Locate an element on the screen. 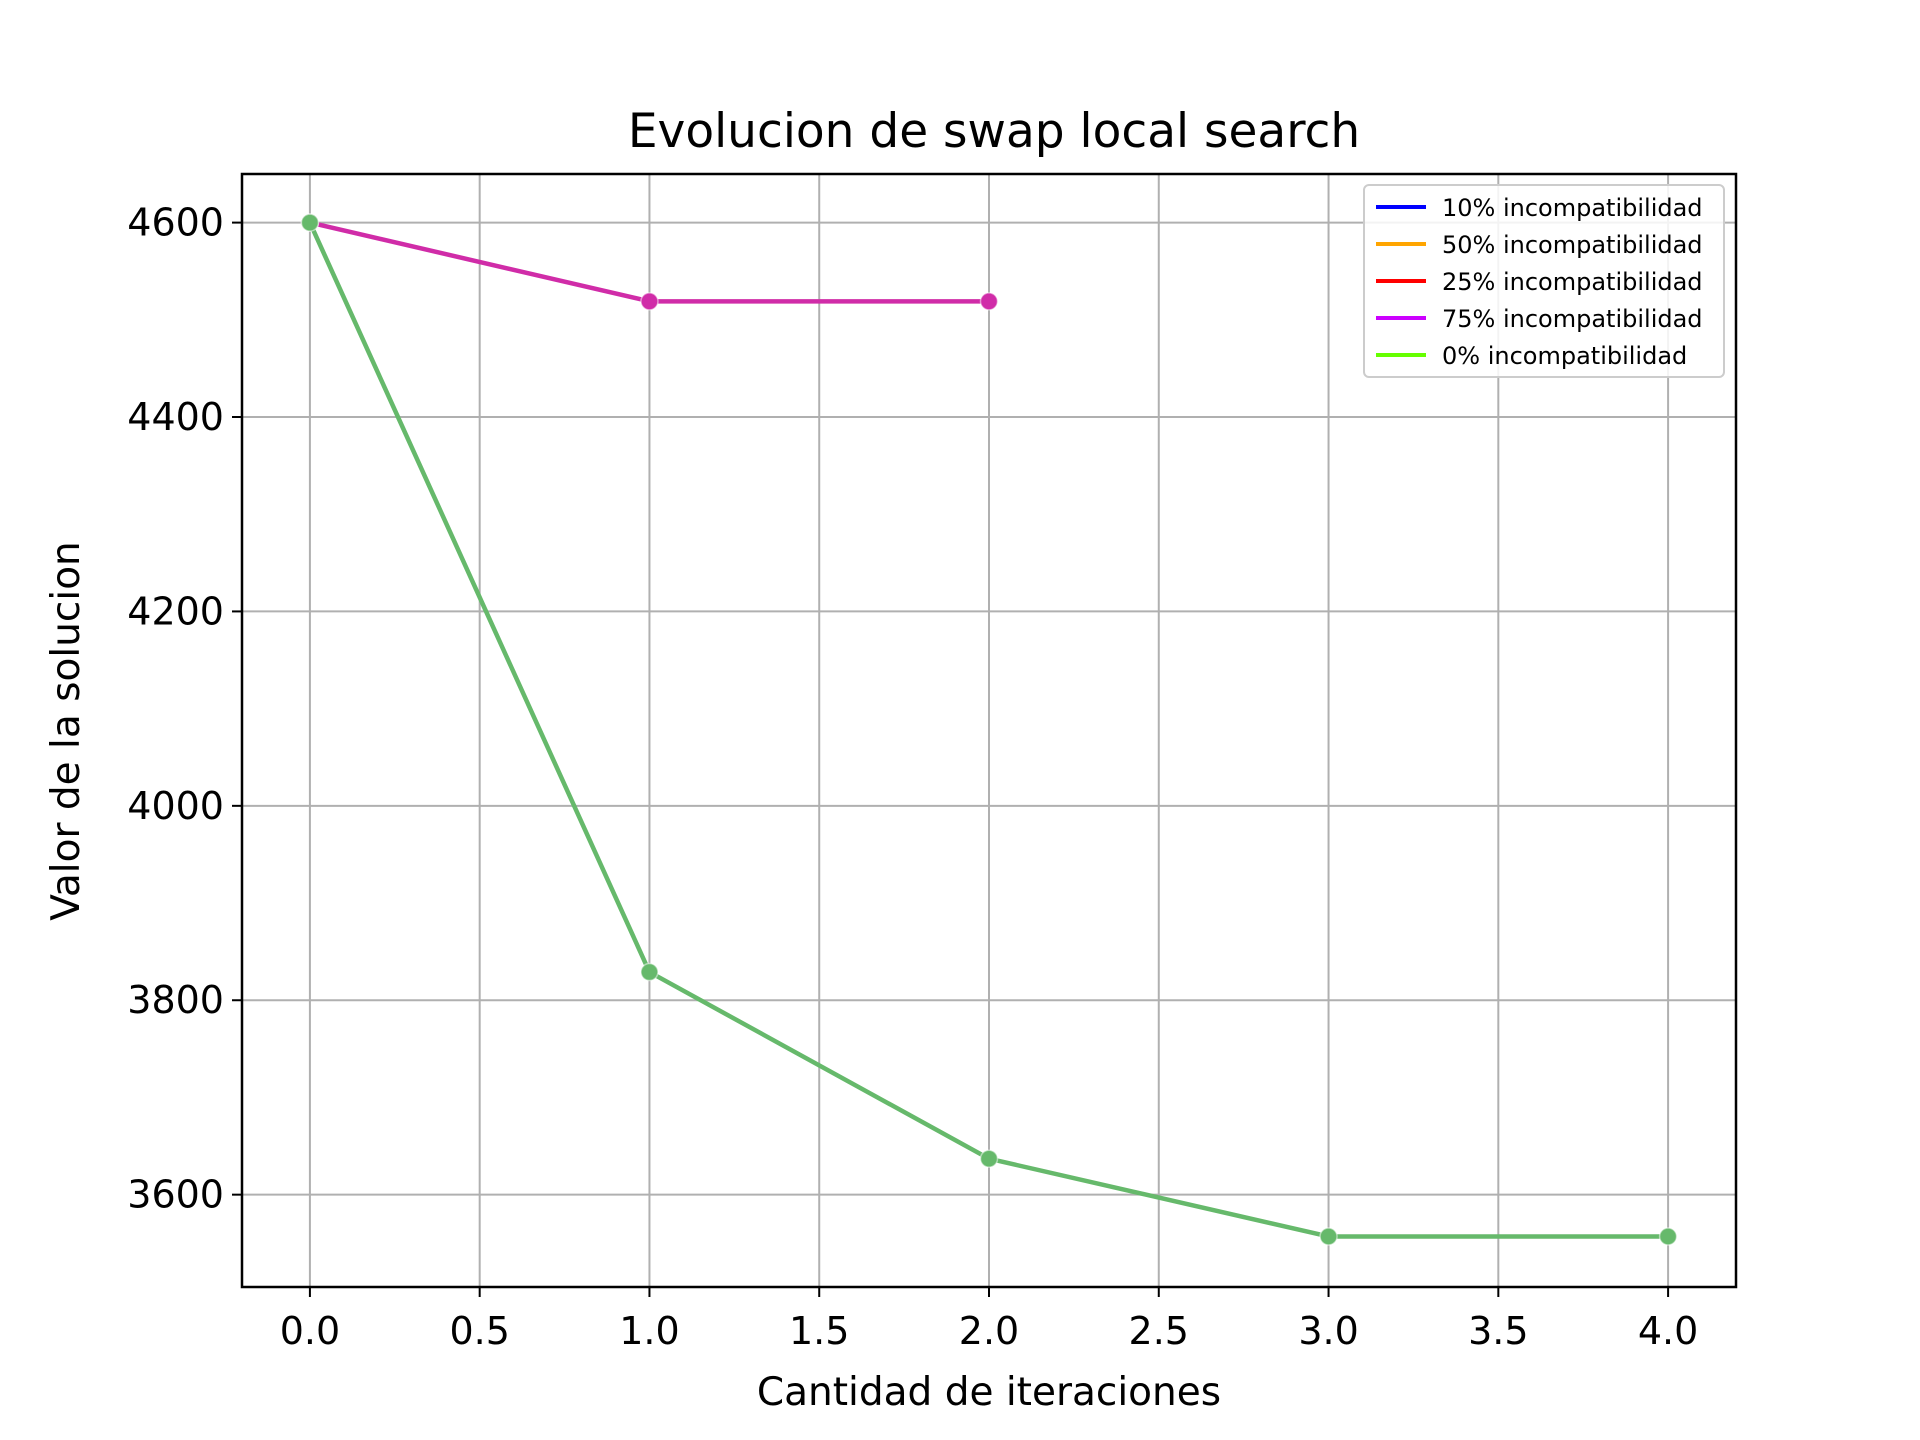 This screenshot has width=1920, height=1440. x-tick-label: 4.0 is located at coordinates (1668, 1331).